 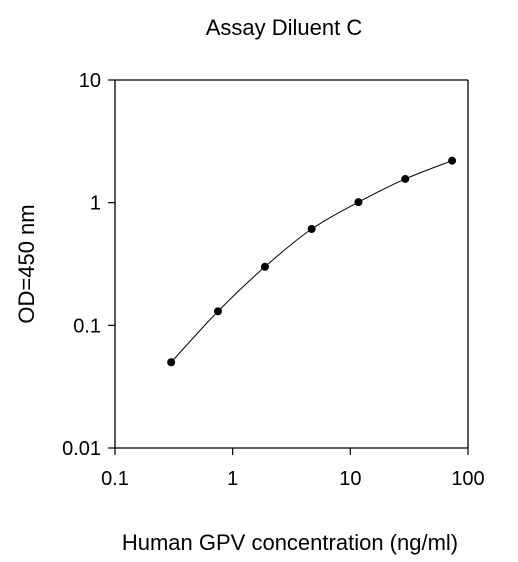 What do you see at coordinates (88, 265) in the screenshot?
I see `y-axis-ticks: 0.01 0.1 1 10` at bounding box center [88, 265].